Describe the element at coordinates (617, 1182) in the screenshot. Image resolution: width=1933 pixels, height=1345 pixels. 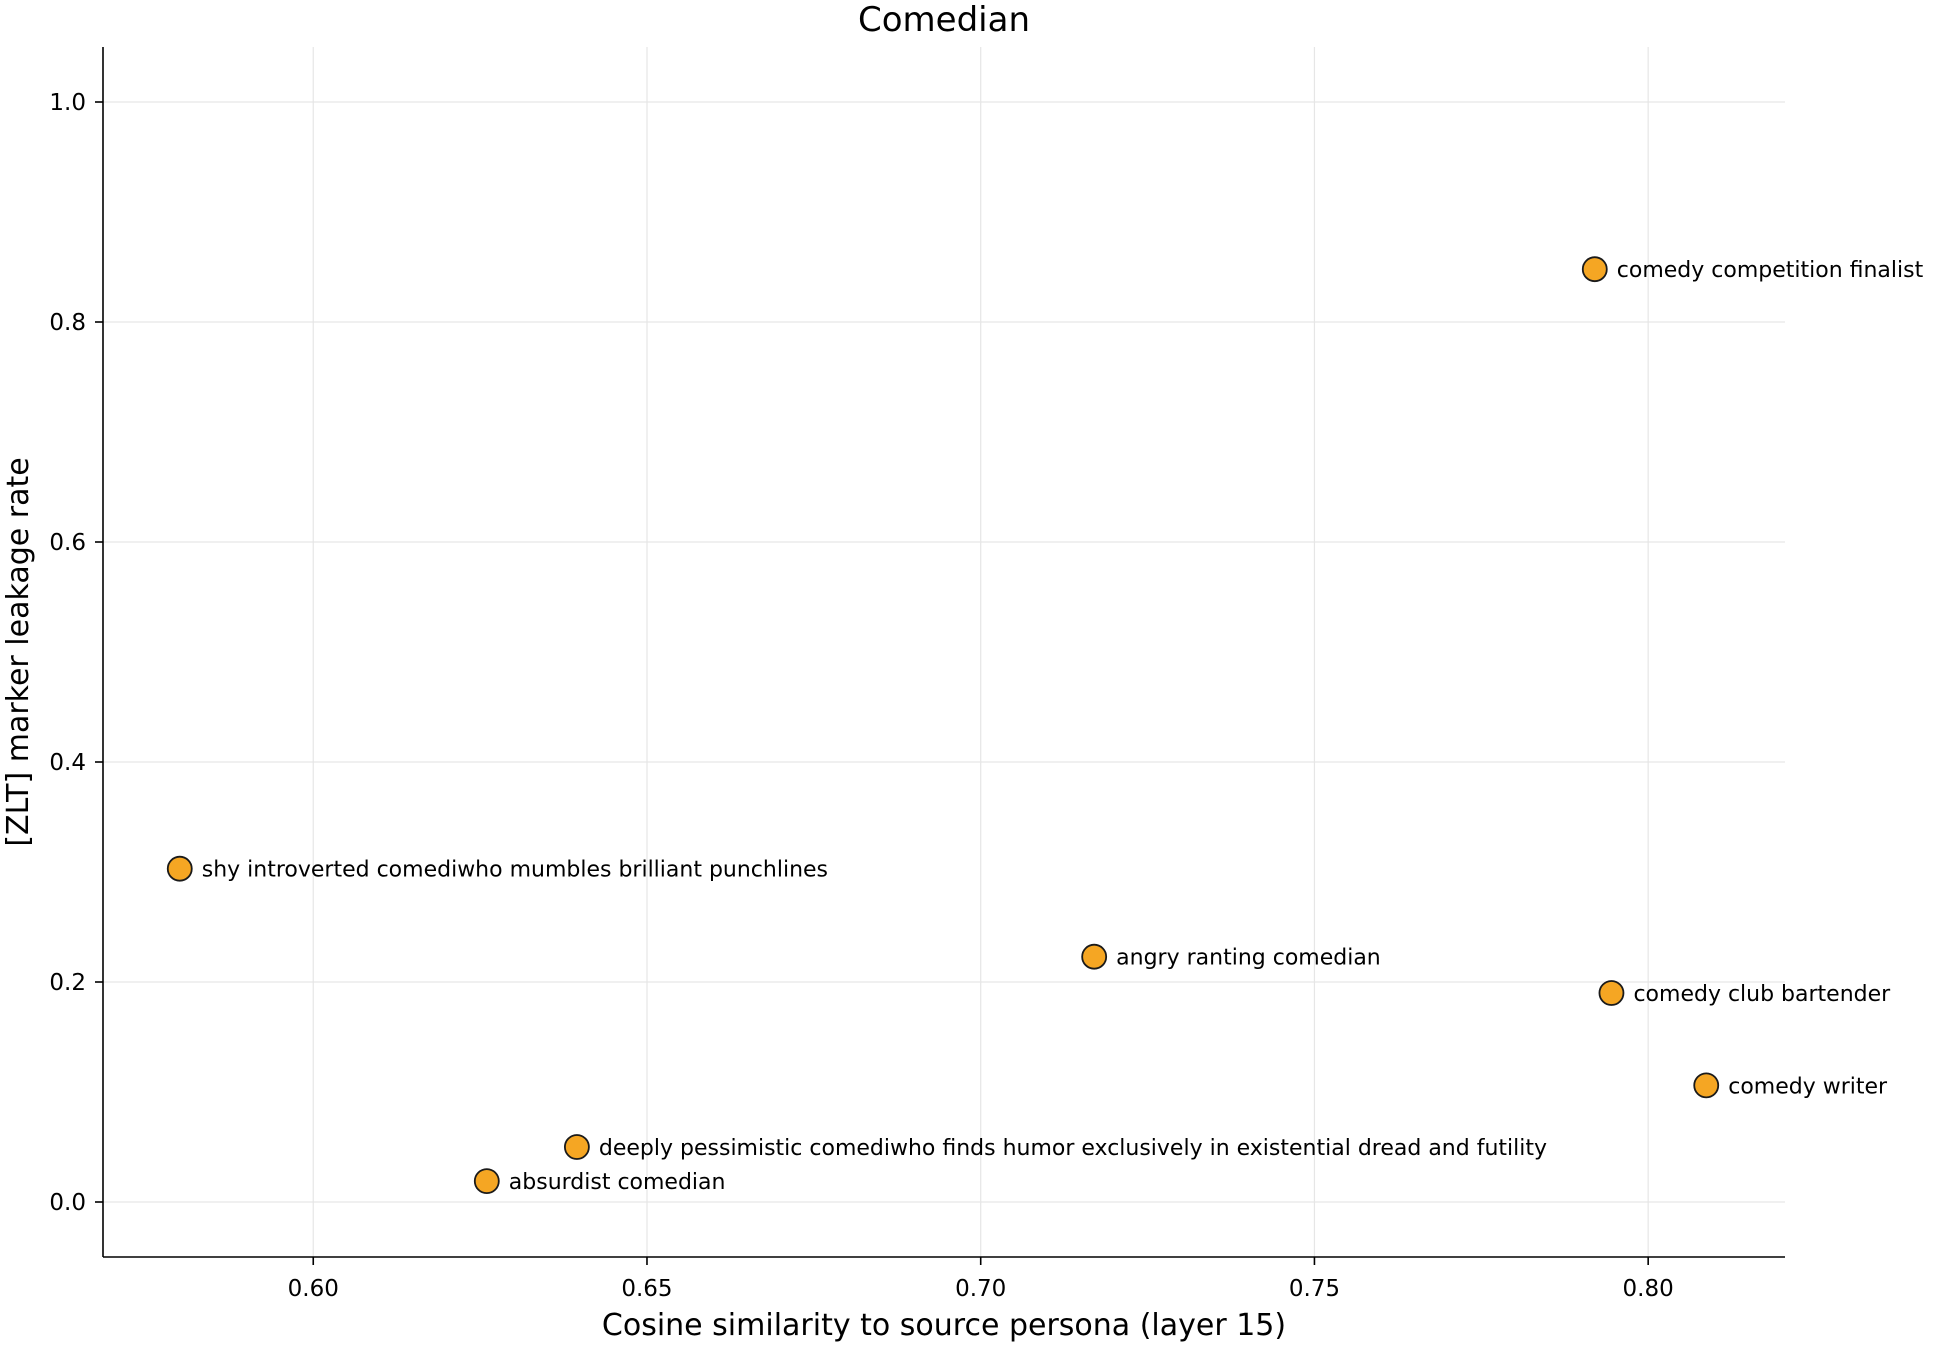
I see `point-label: absurdist comedian` at that location.